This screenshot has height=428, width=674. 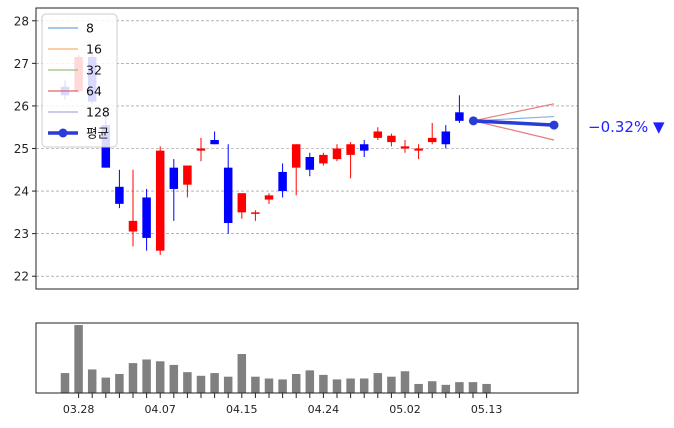 What do you see at coordinates (75, 49) in the screenshot?
I see `legend-item: 16` at bounding box center [75, 49].